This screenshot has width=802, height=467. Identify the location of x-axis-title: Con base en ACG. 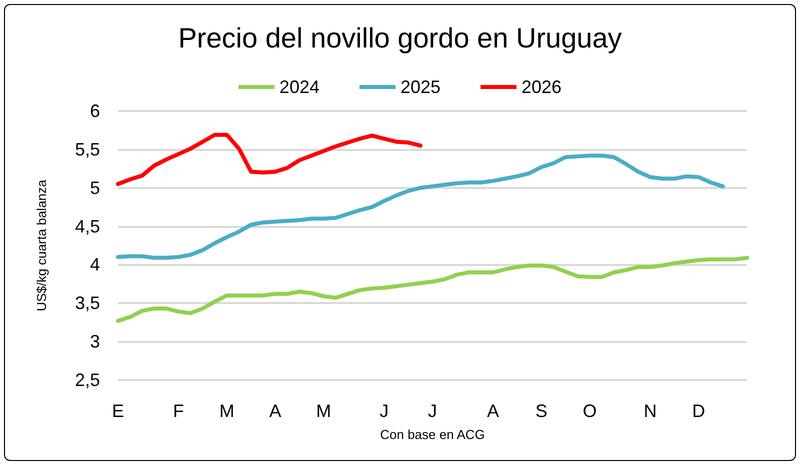
(432, 434).